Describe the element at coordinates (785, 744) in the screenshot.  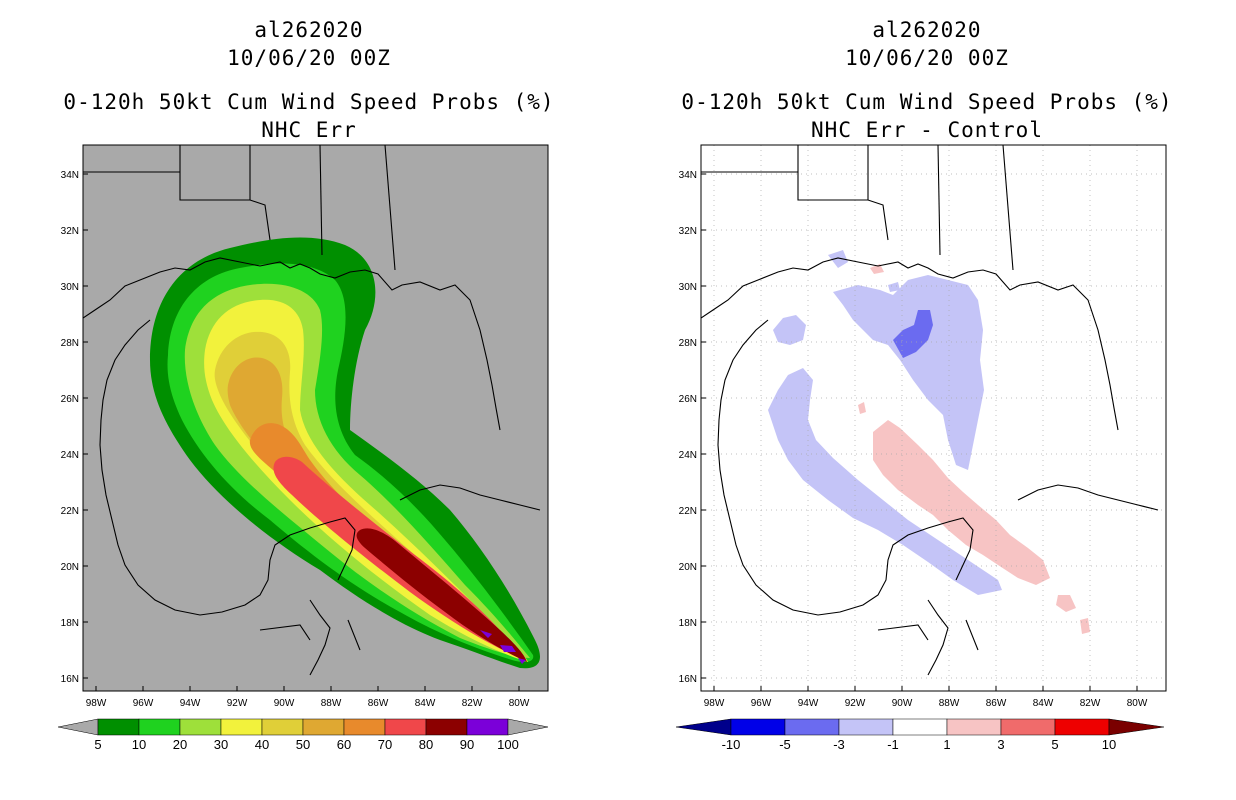
I see `colorbar-label: -5` at that location.